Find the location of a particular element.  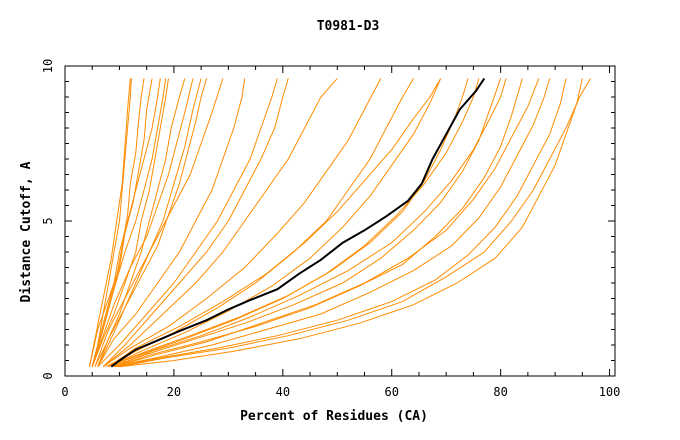

y-tick-label: 10 is located at coordinates (48, 66).